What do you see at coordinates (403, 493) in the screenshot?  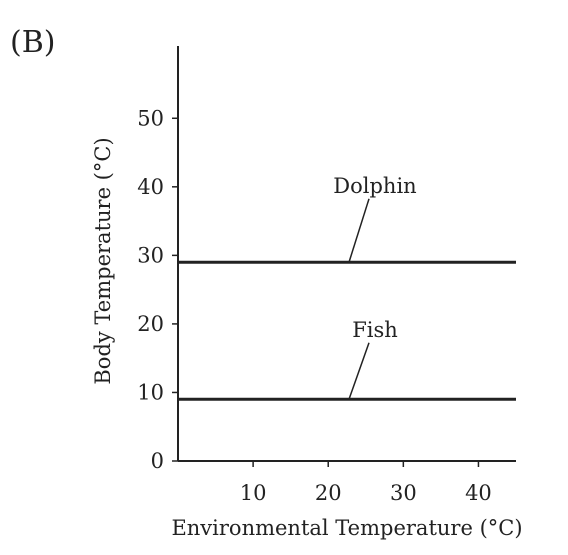 I see `x-tick-label: 30` at bounding box center [403, 493].